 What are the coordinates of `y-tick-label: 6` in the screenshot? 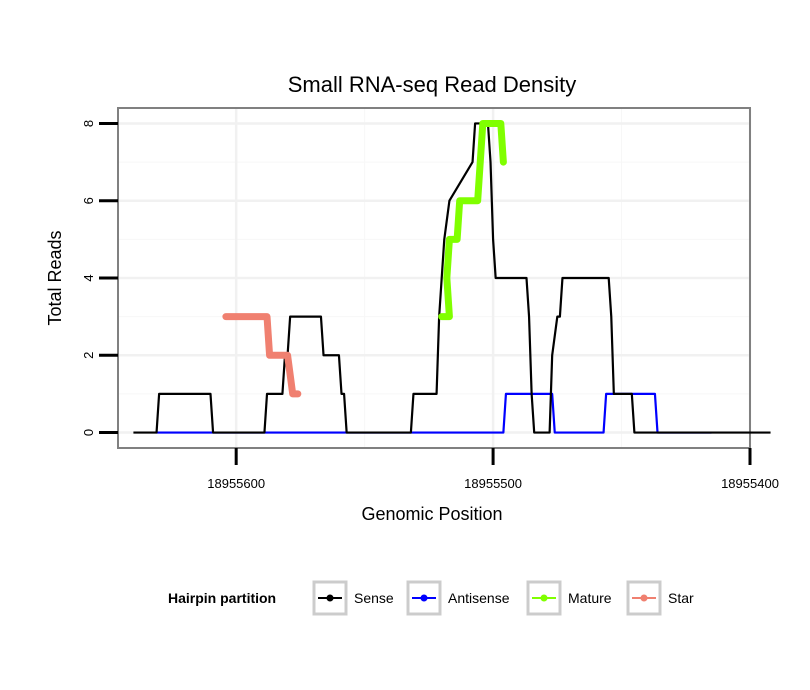 It's located at (88, 200).